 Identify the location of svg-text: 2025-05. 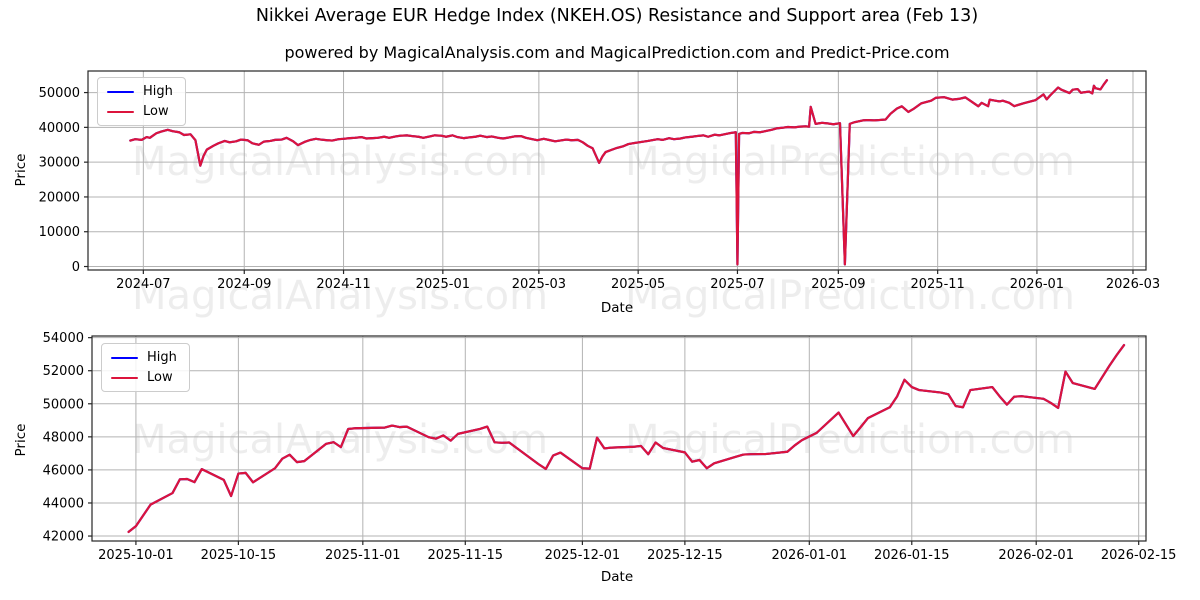
(638, 284).